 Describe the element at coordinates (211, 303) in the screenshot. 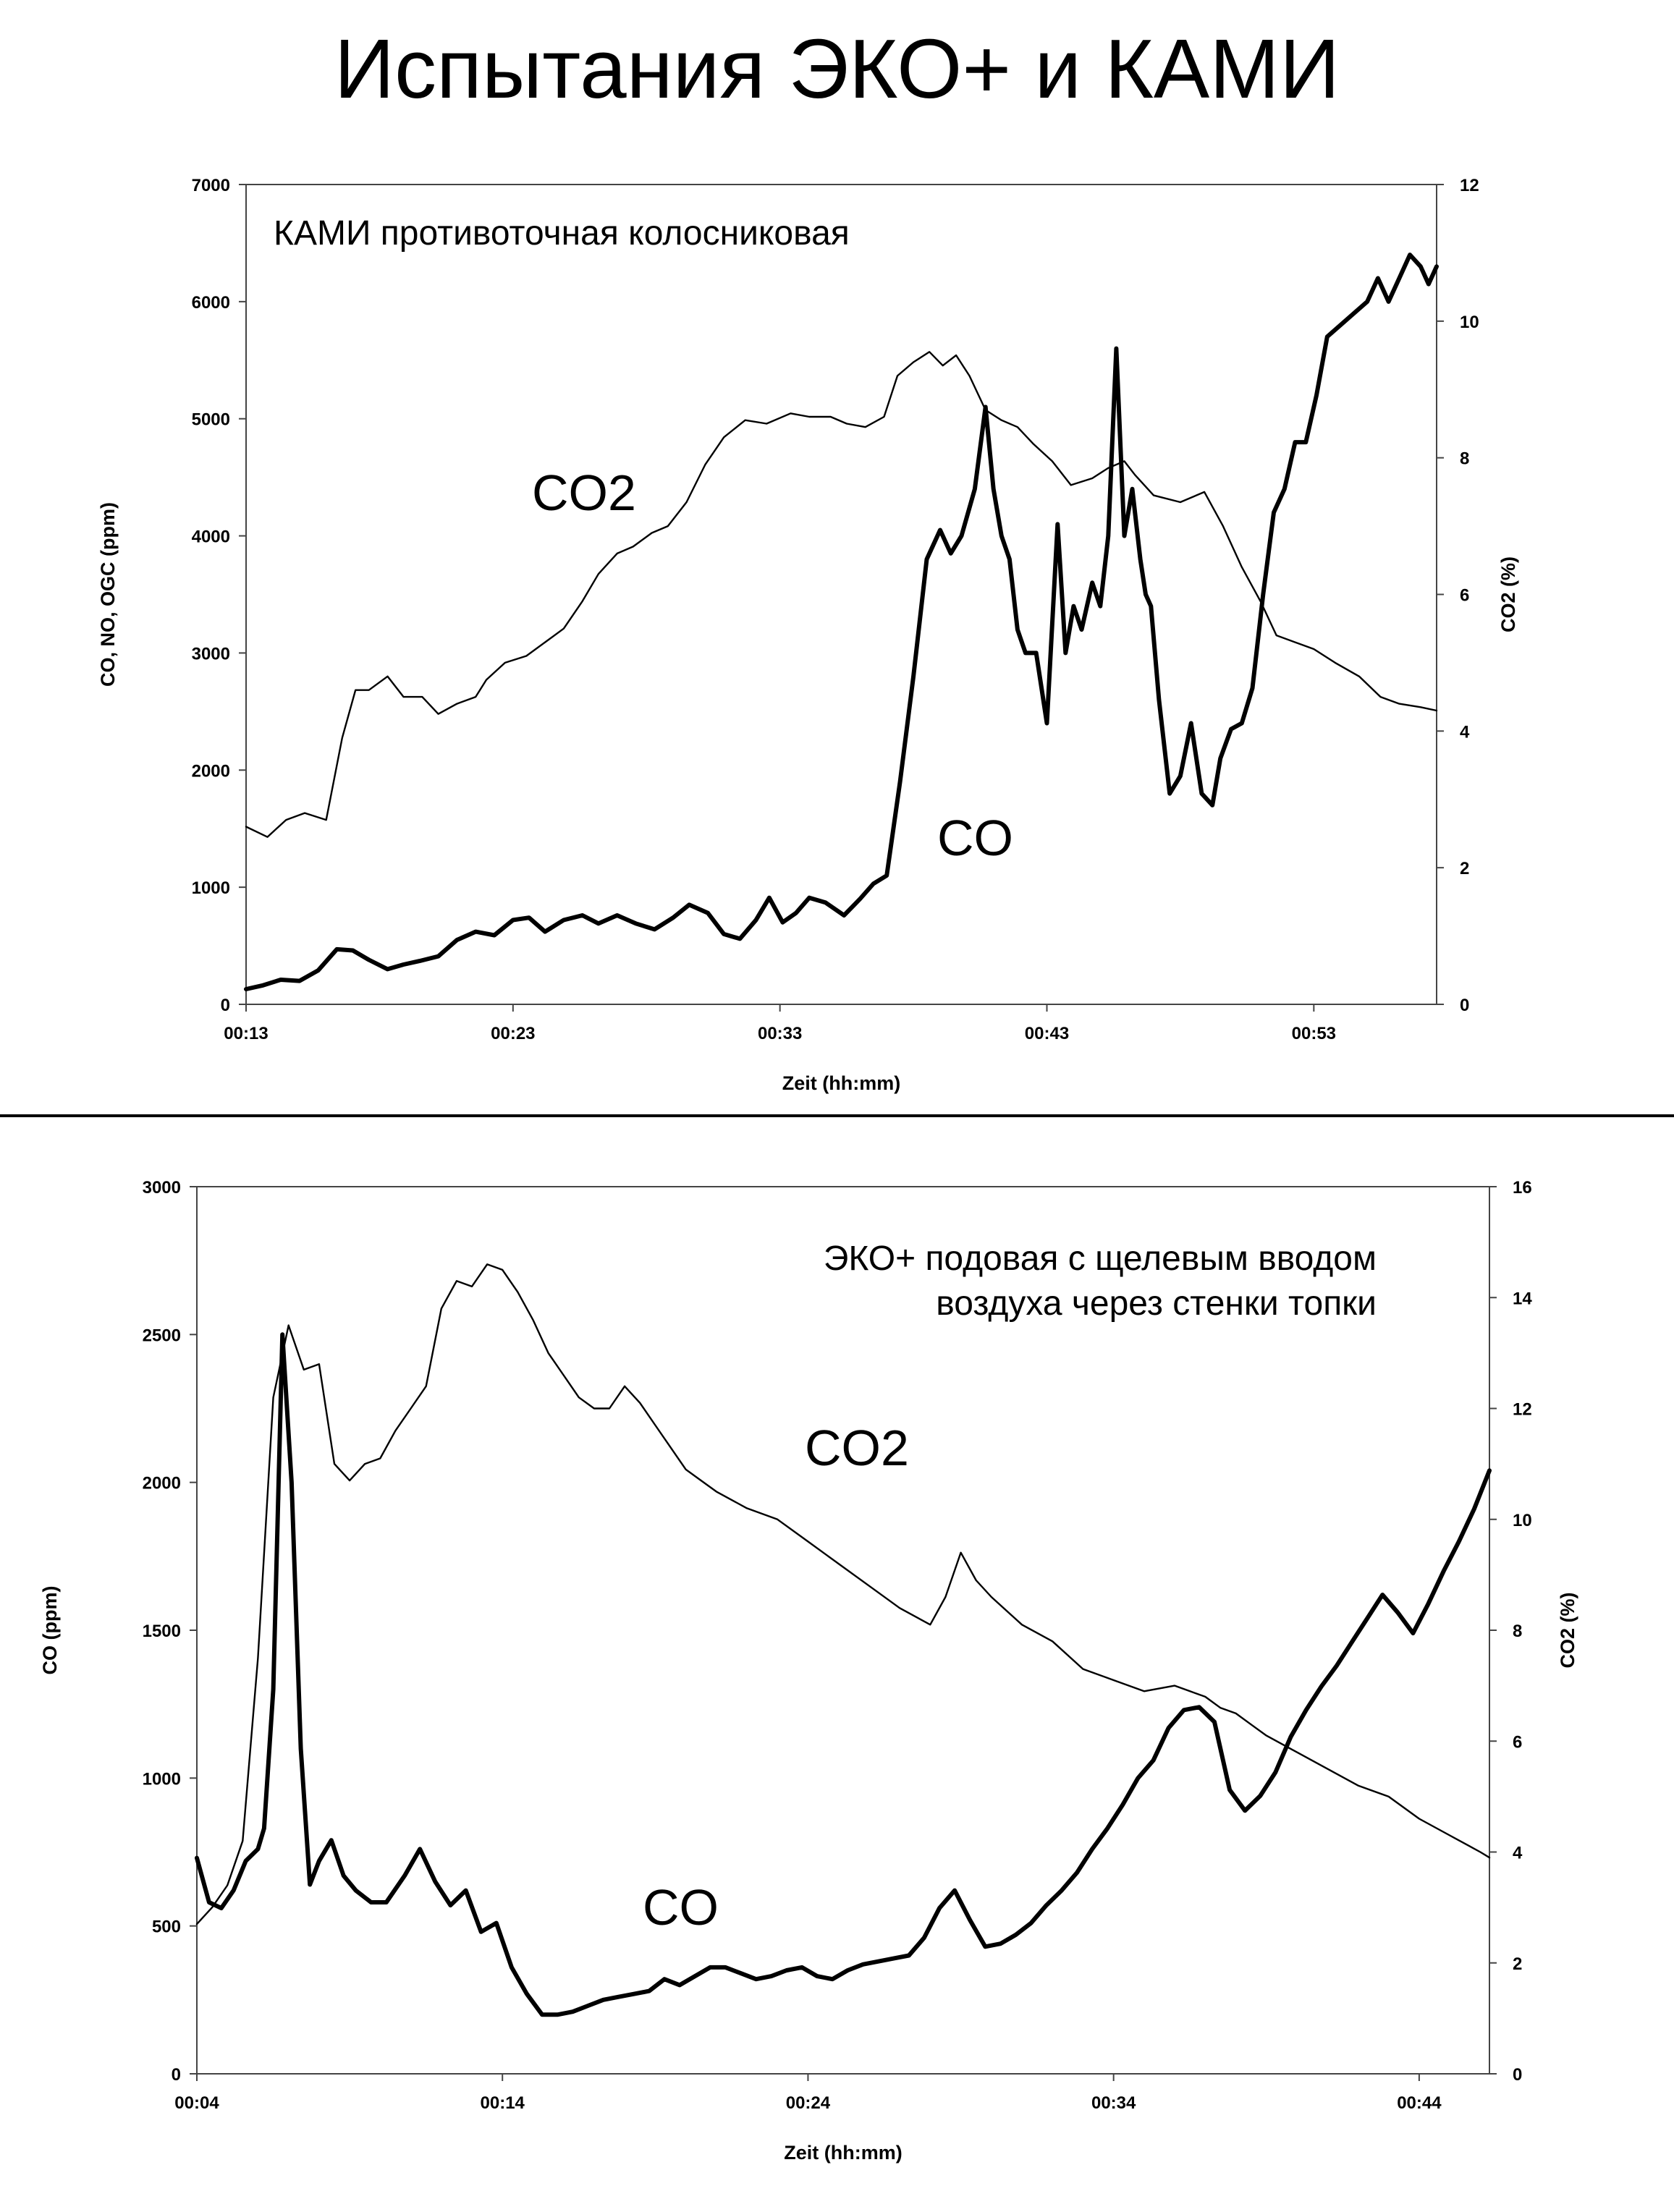

I see `y-left-tick-label: 6000` at that location.